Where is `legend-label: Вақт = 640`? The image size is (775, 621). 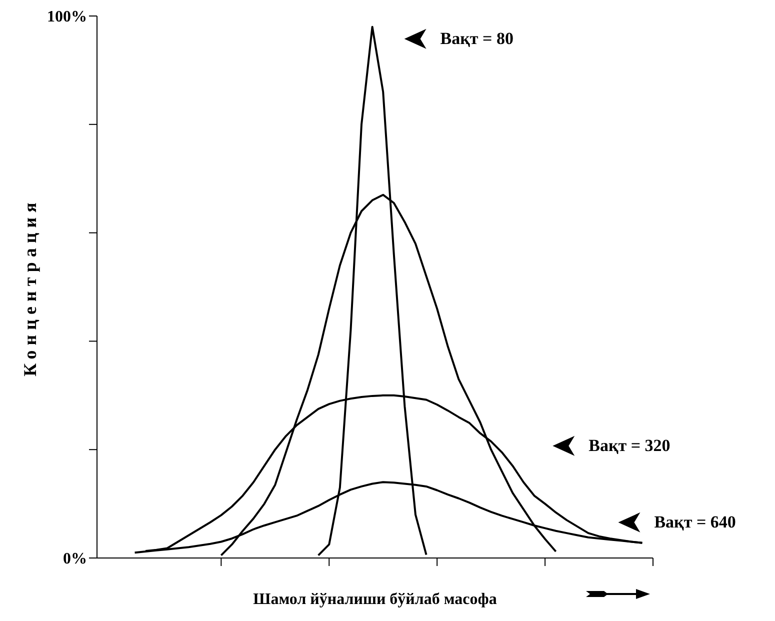
legend-label: Вақт = 640 is located at coordinates (695, 522).